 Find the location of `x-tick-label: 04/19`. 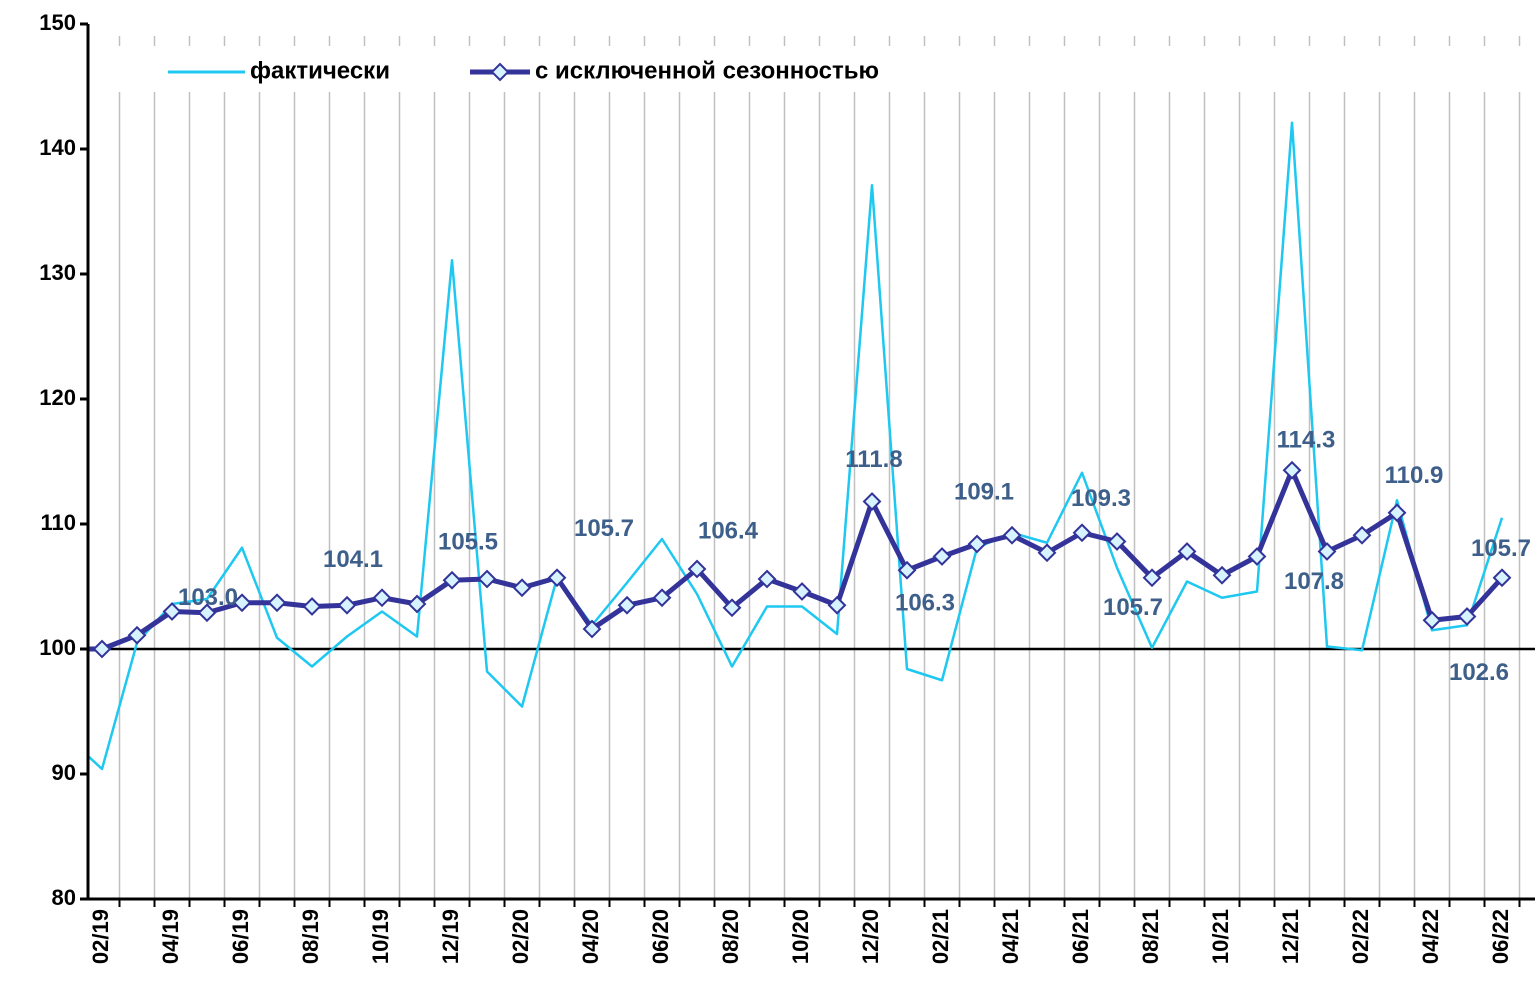

x-tick-label: 04/19 is located at coordinates (170, 936).